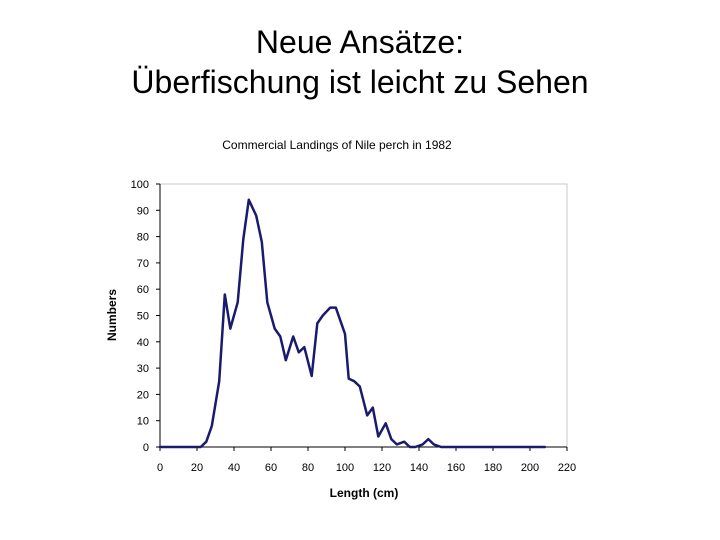 Image resolution: width=720 pixels, height=540 pixels. I want to click on y-tick-label: 80, so click(143, 238).